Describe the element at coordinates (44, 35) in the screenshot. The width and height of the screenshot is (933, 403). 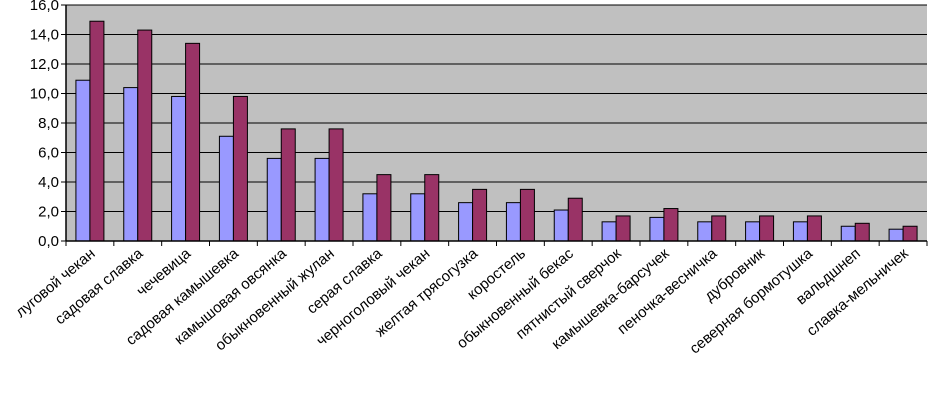
I see `y-tick-label: 14,0` at that location.